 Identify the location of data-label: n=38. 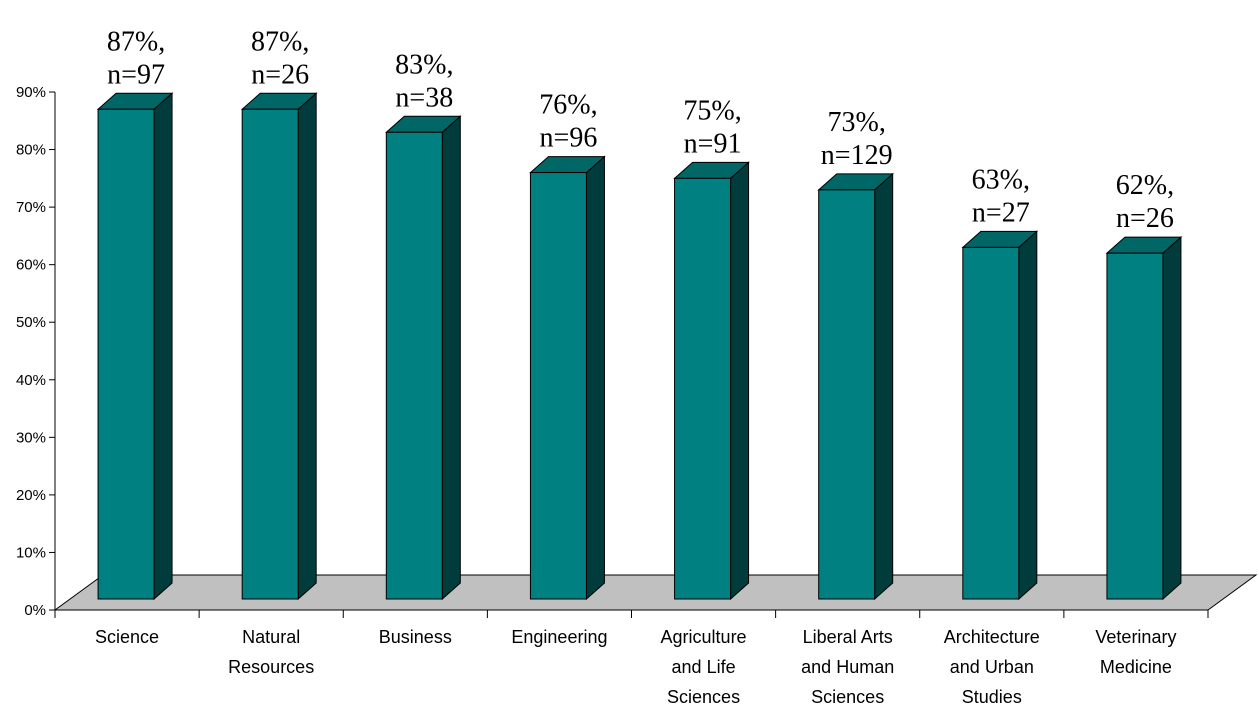
(424, 97).